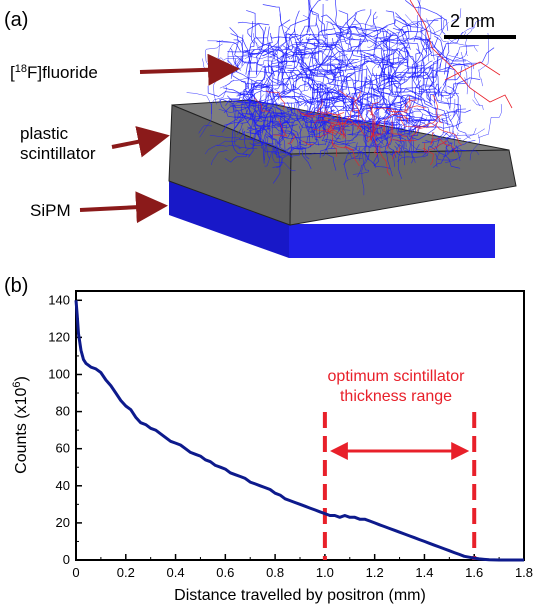 This screenshot has height=605, width=536. What do you see at coordinates (332, 219) in the screenshot?
I see `sipm-block` at bounding box center [332, 219].